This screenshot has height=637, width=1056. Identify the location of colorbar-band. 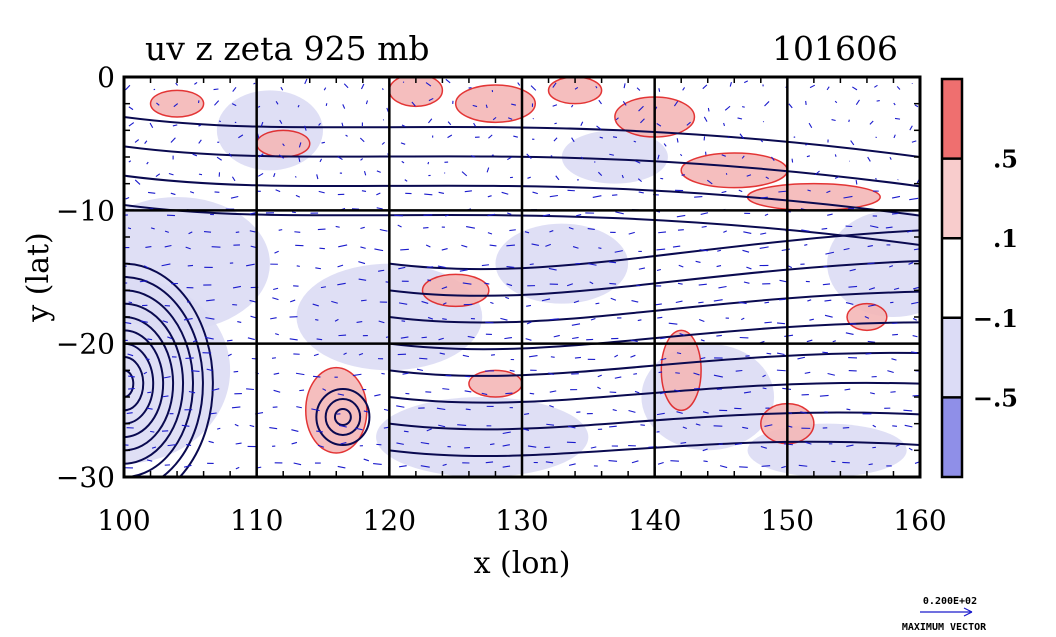
(952, 119).